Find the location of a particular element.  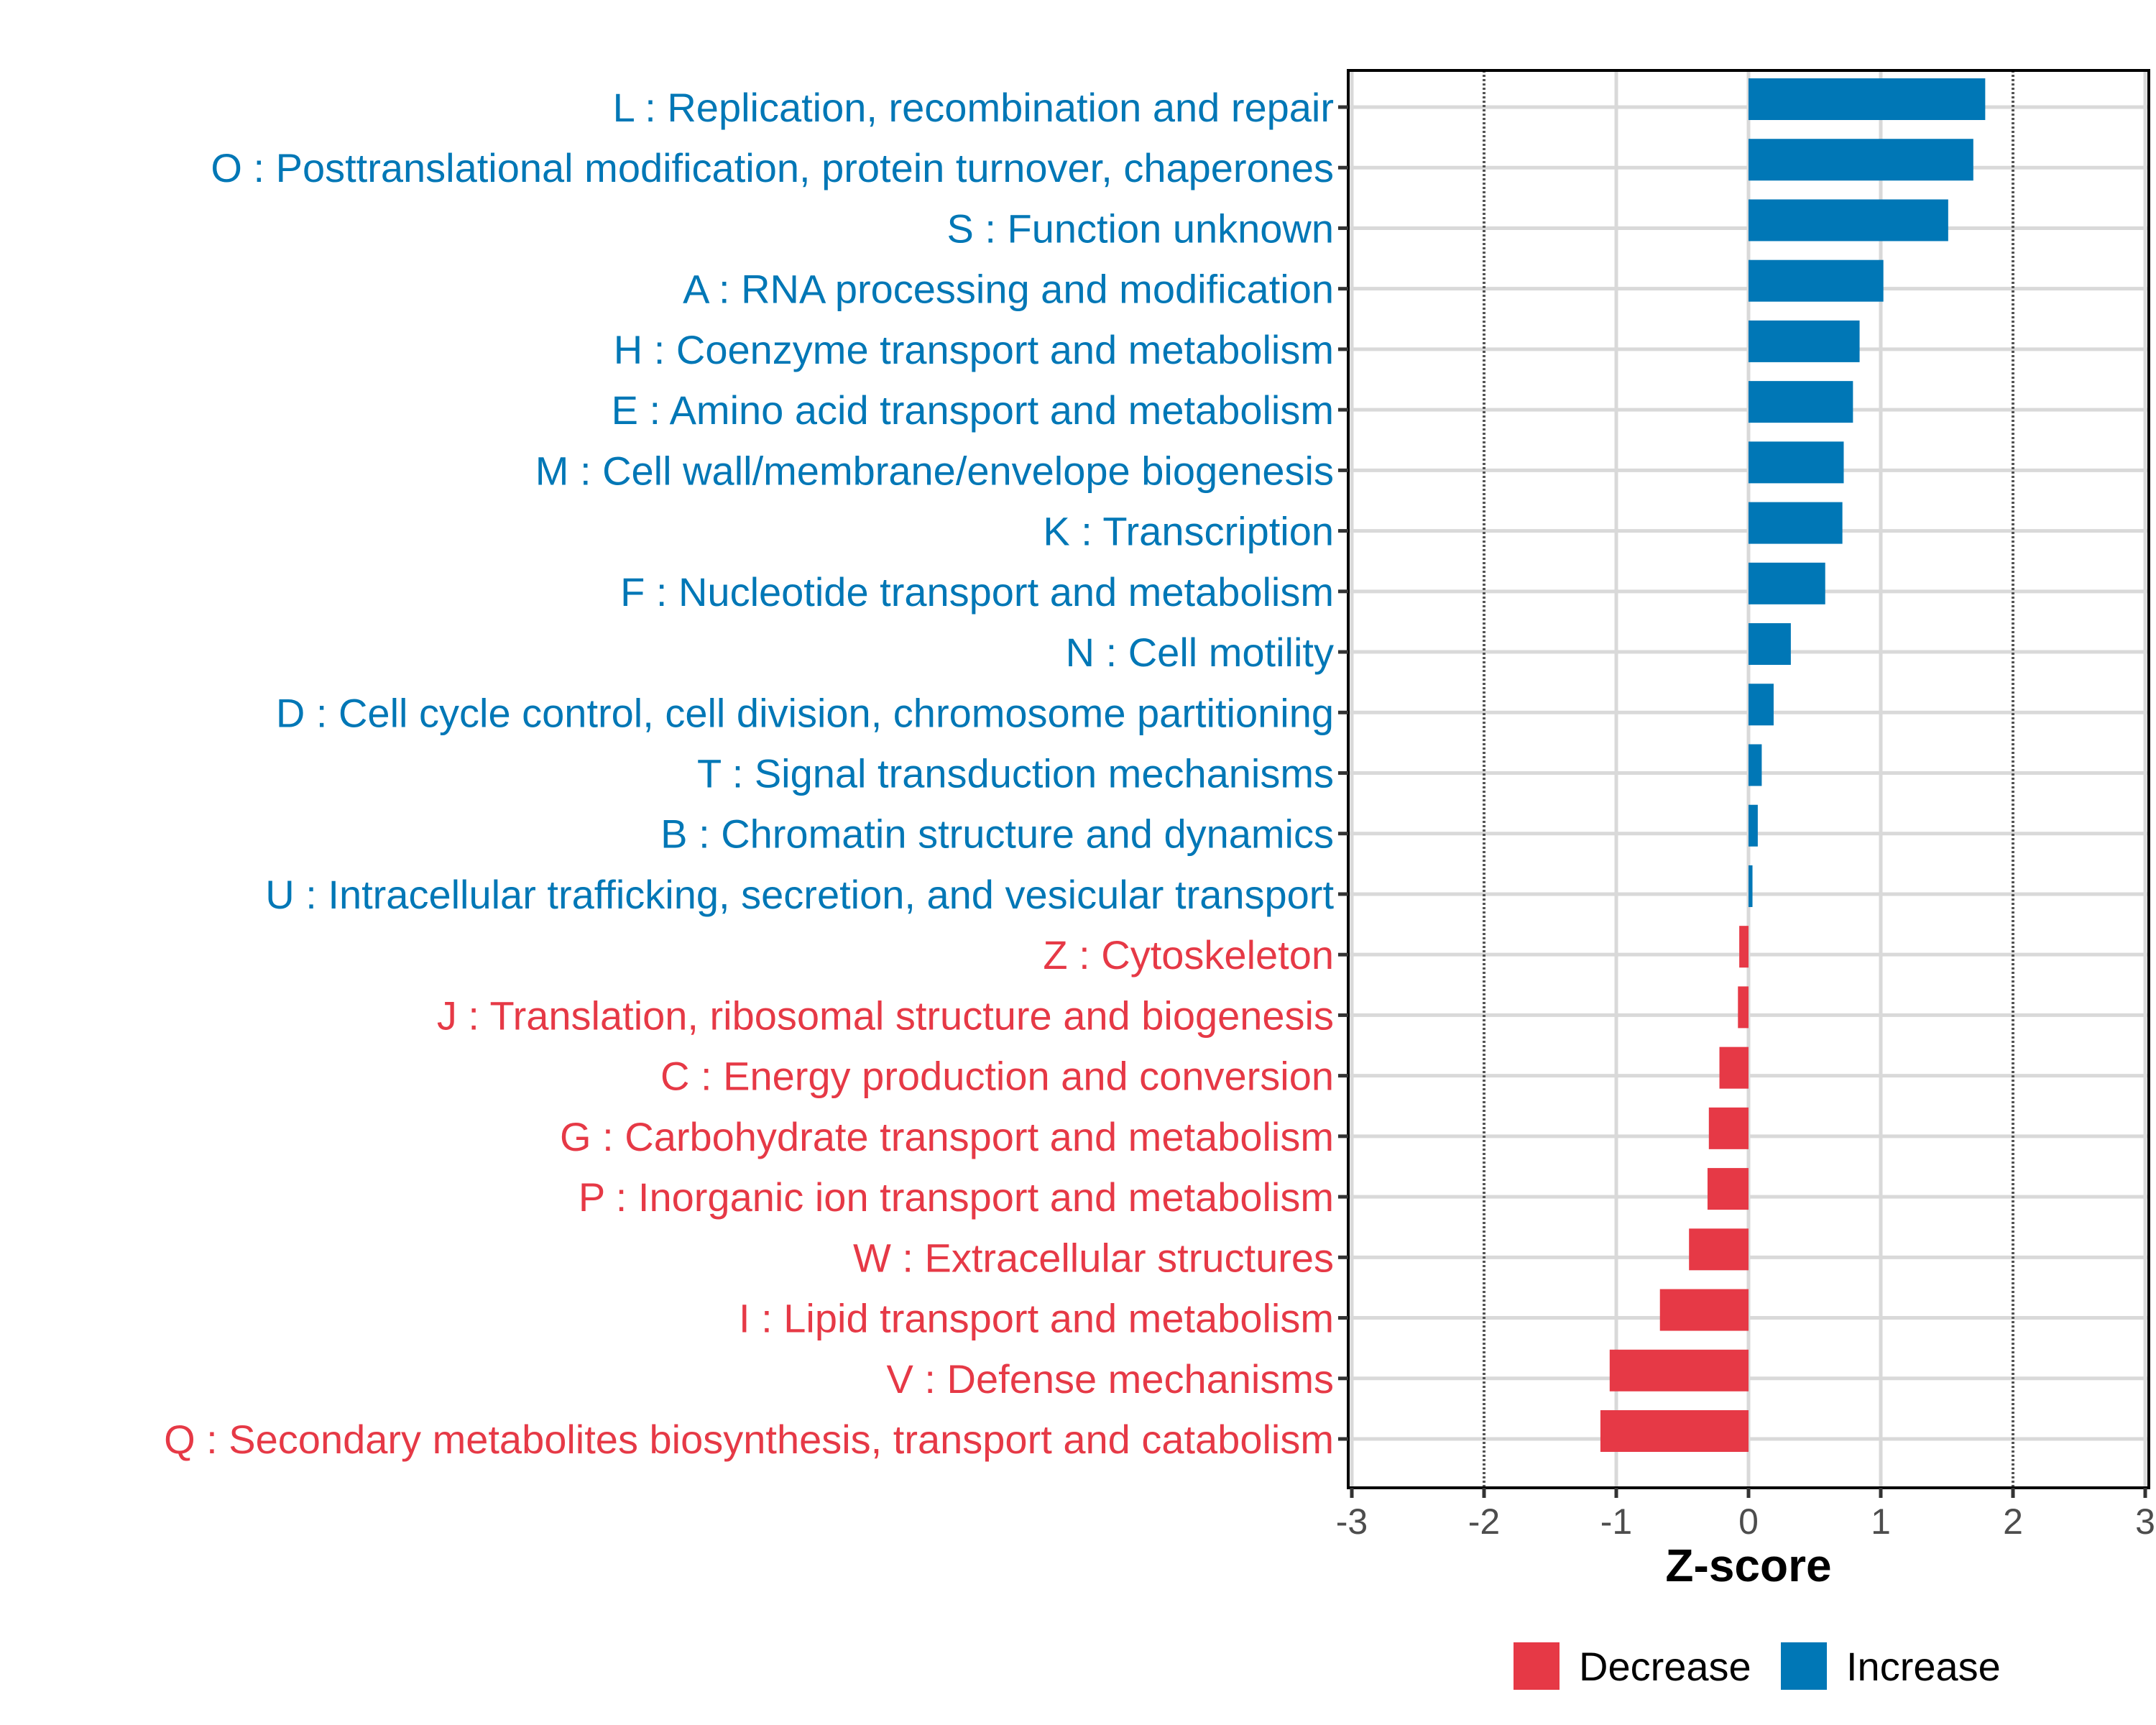

bars is located at coordinates (1793, 765).